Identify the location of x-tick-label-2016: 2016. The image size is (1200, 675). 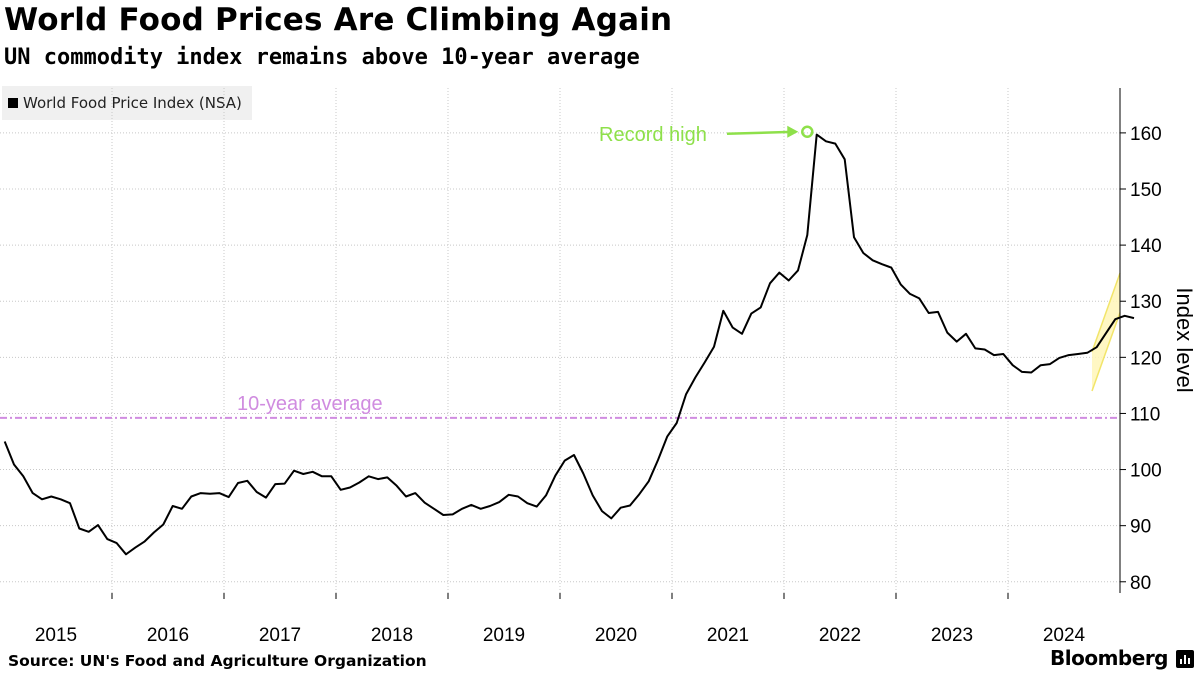
(168, 635).